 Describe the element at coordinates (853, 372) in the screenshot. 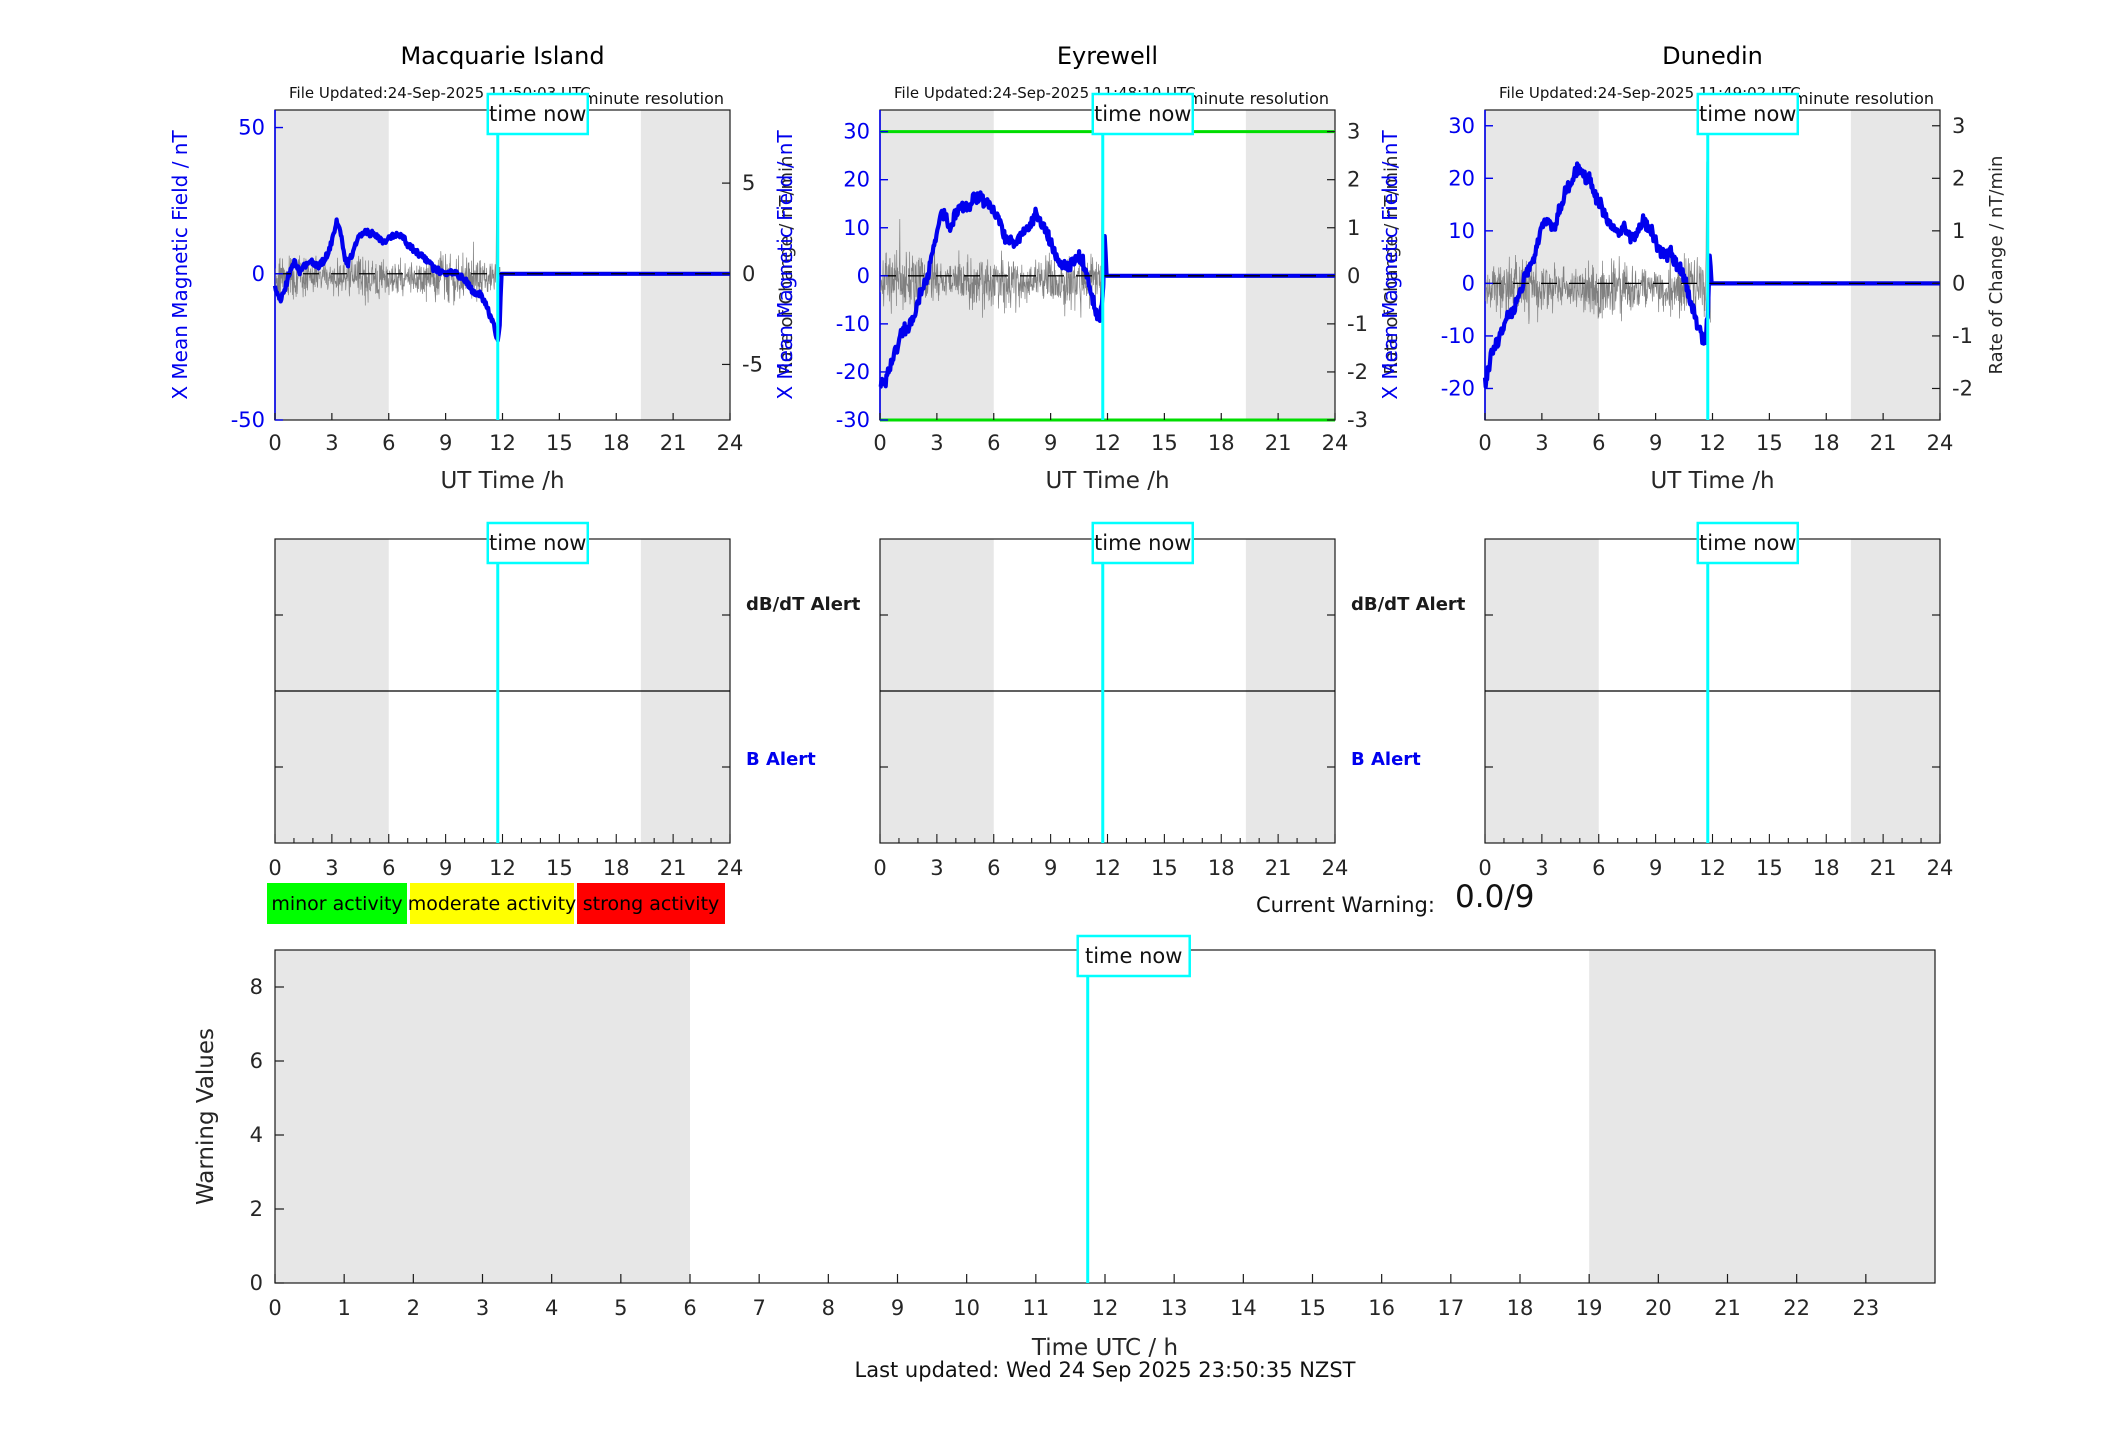

I see `y-tick-label: -20` at that location.